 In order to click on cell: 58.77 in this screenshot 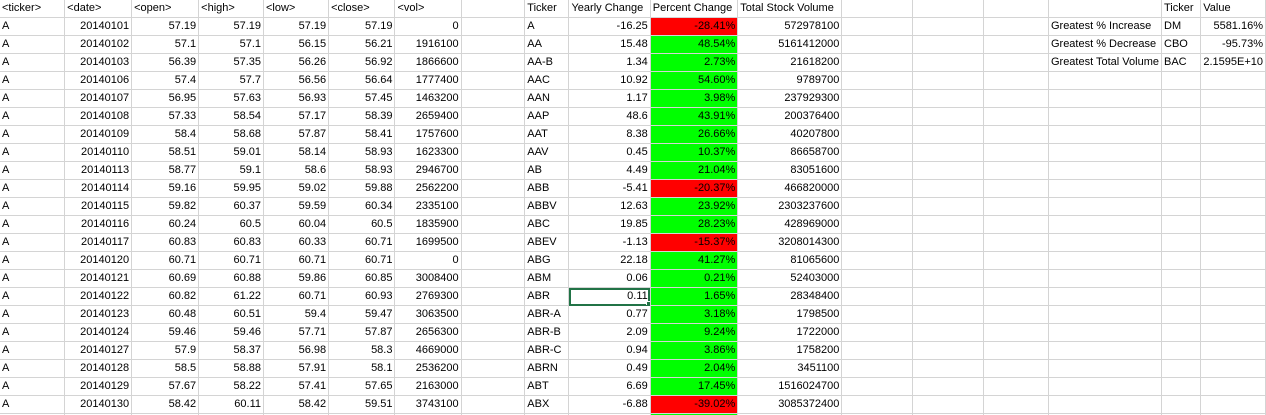, I will do `click(165, 170)`.